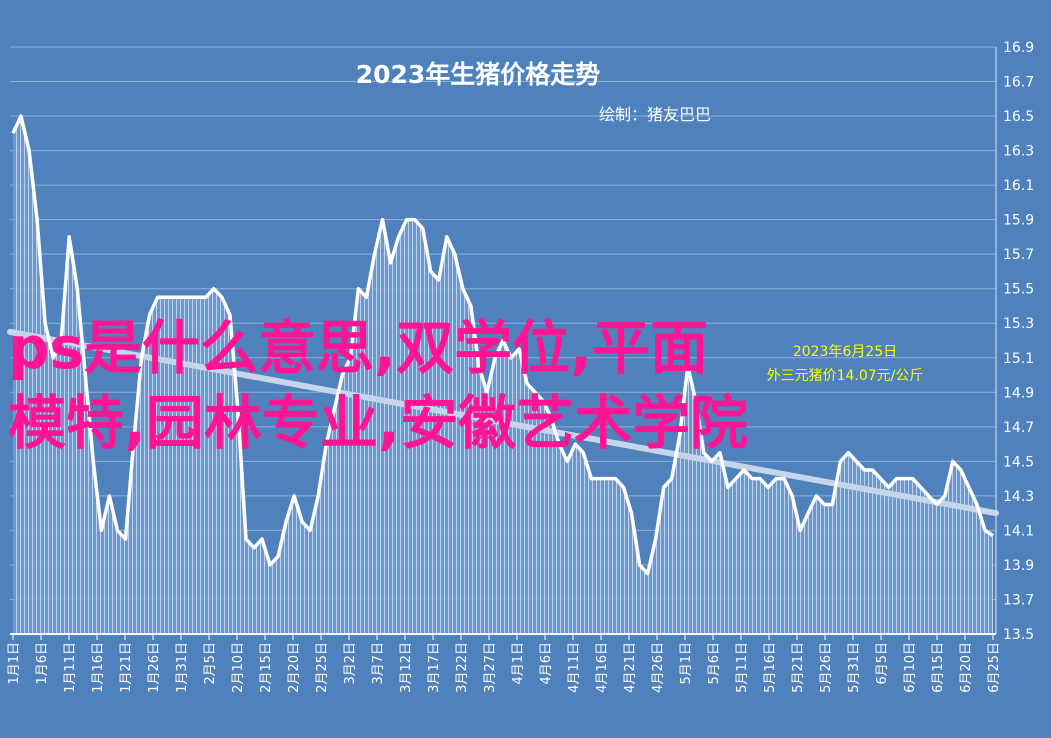 Image resolution: width=1051 pixels, height=738 pixels. Describe the element at coordinates (1018, 152) in the screenshot. I see `y-tick-label: 16.3` at that location.